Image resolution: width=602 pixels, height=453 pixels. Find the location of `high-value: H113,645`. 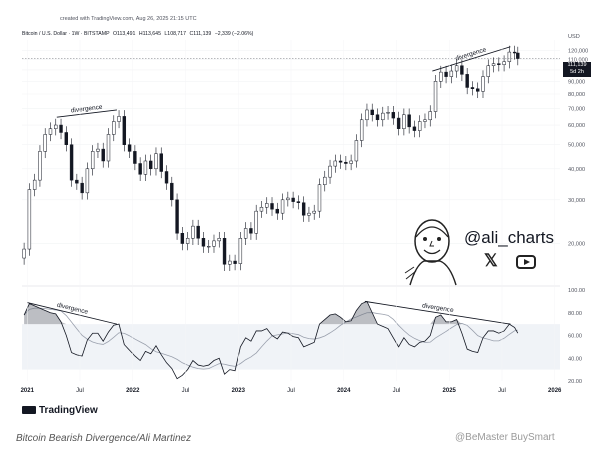

high-value: H113,645 is located at coordinates (149, 34).